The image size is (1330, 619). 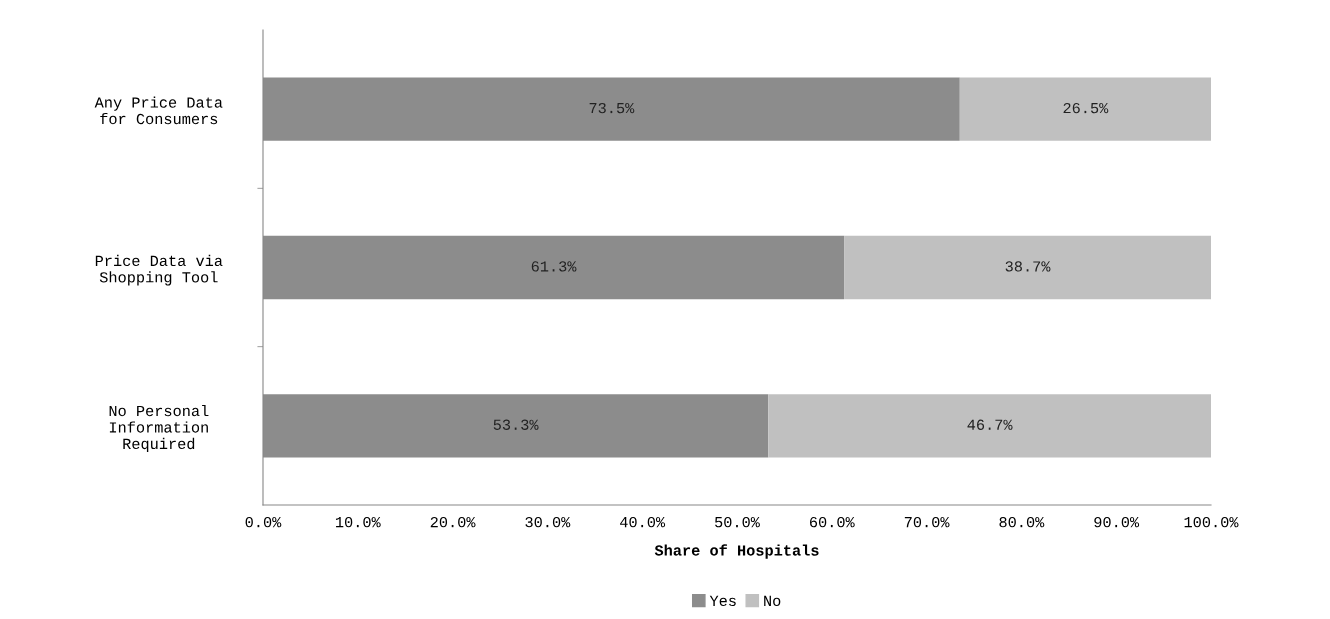 I want to click on y-tick-label: Any Price Data for Consumers, so click(x=158, y=110).